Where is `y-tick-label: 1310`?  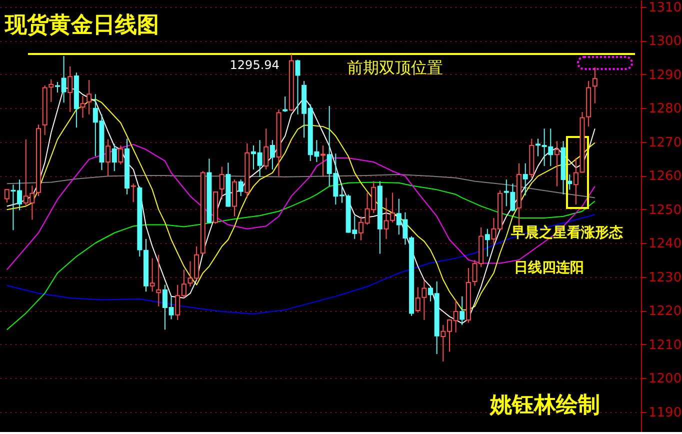 y-tick-label: 1310 is located at coordinates (665, 8).